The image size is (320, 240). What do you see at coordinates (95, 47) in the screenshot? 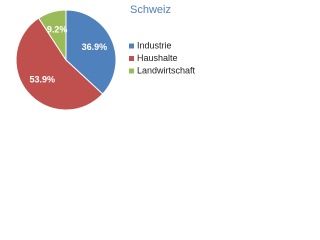
I see `data-label: 36.9%` at bounding box center [95, 47].